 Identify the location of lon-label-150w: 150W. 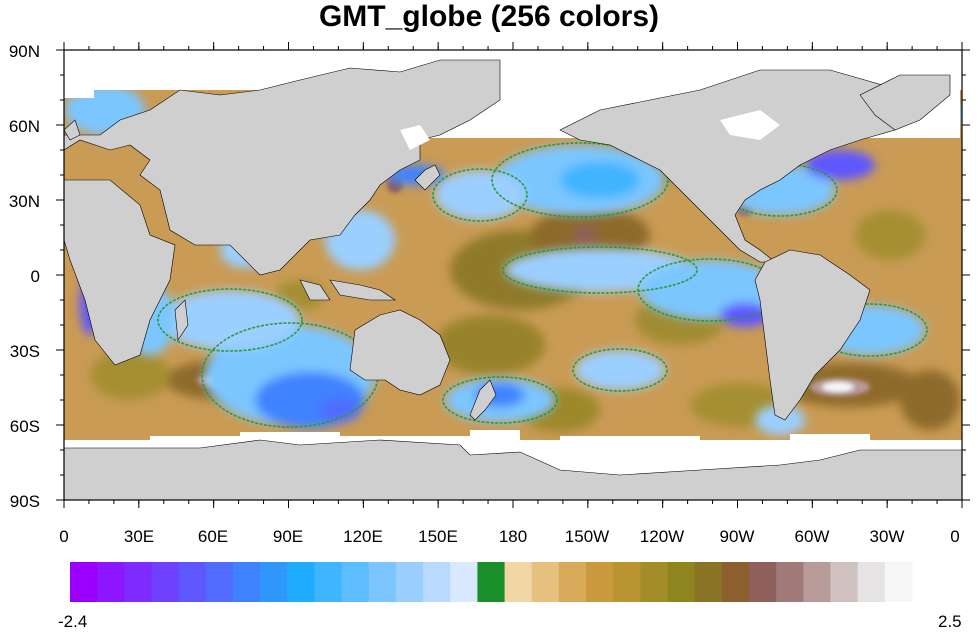
(587, 536).